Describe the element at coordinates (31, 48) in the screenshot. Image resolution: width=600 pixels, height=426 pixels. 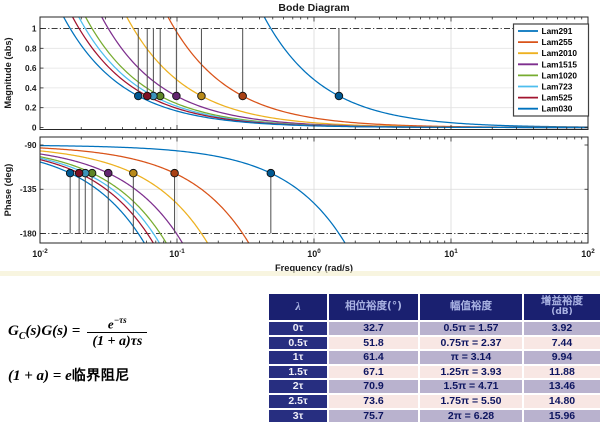
I see `magnitude-tick-label: 0.8` at that location.